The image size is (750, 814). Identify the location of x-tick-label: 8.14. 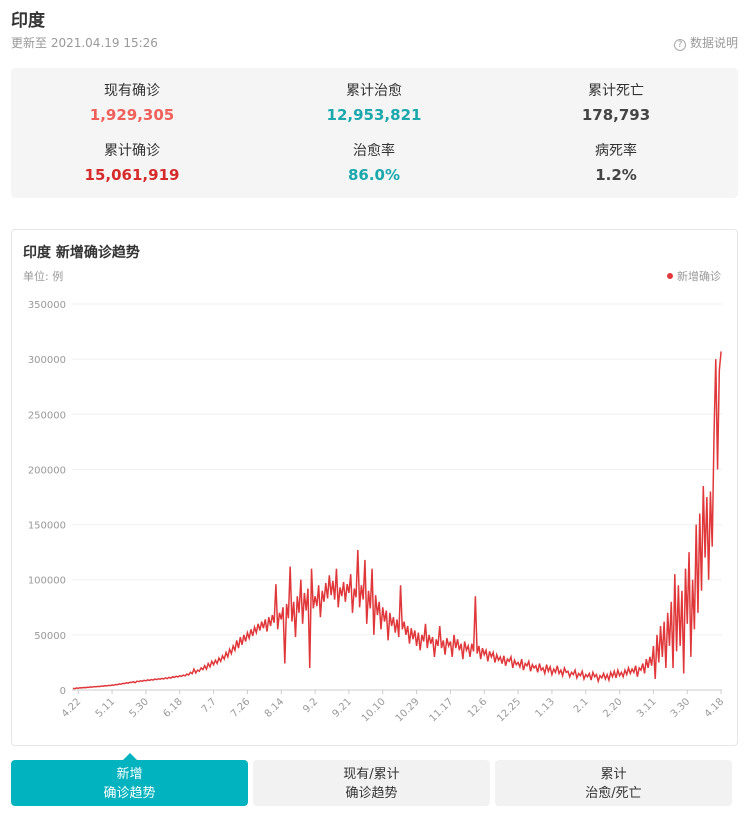
(275, 708).